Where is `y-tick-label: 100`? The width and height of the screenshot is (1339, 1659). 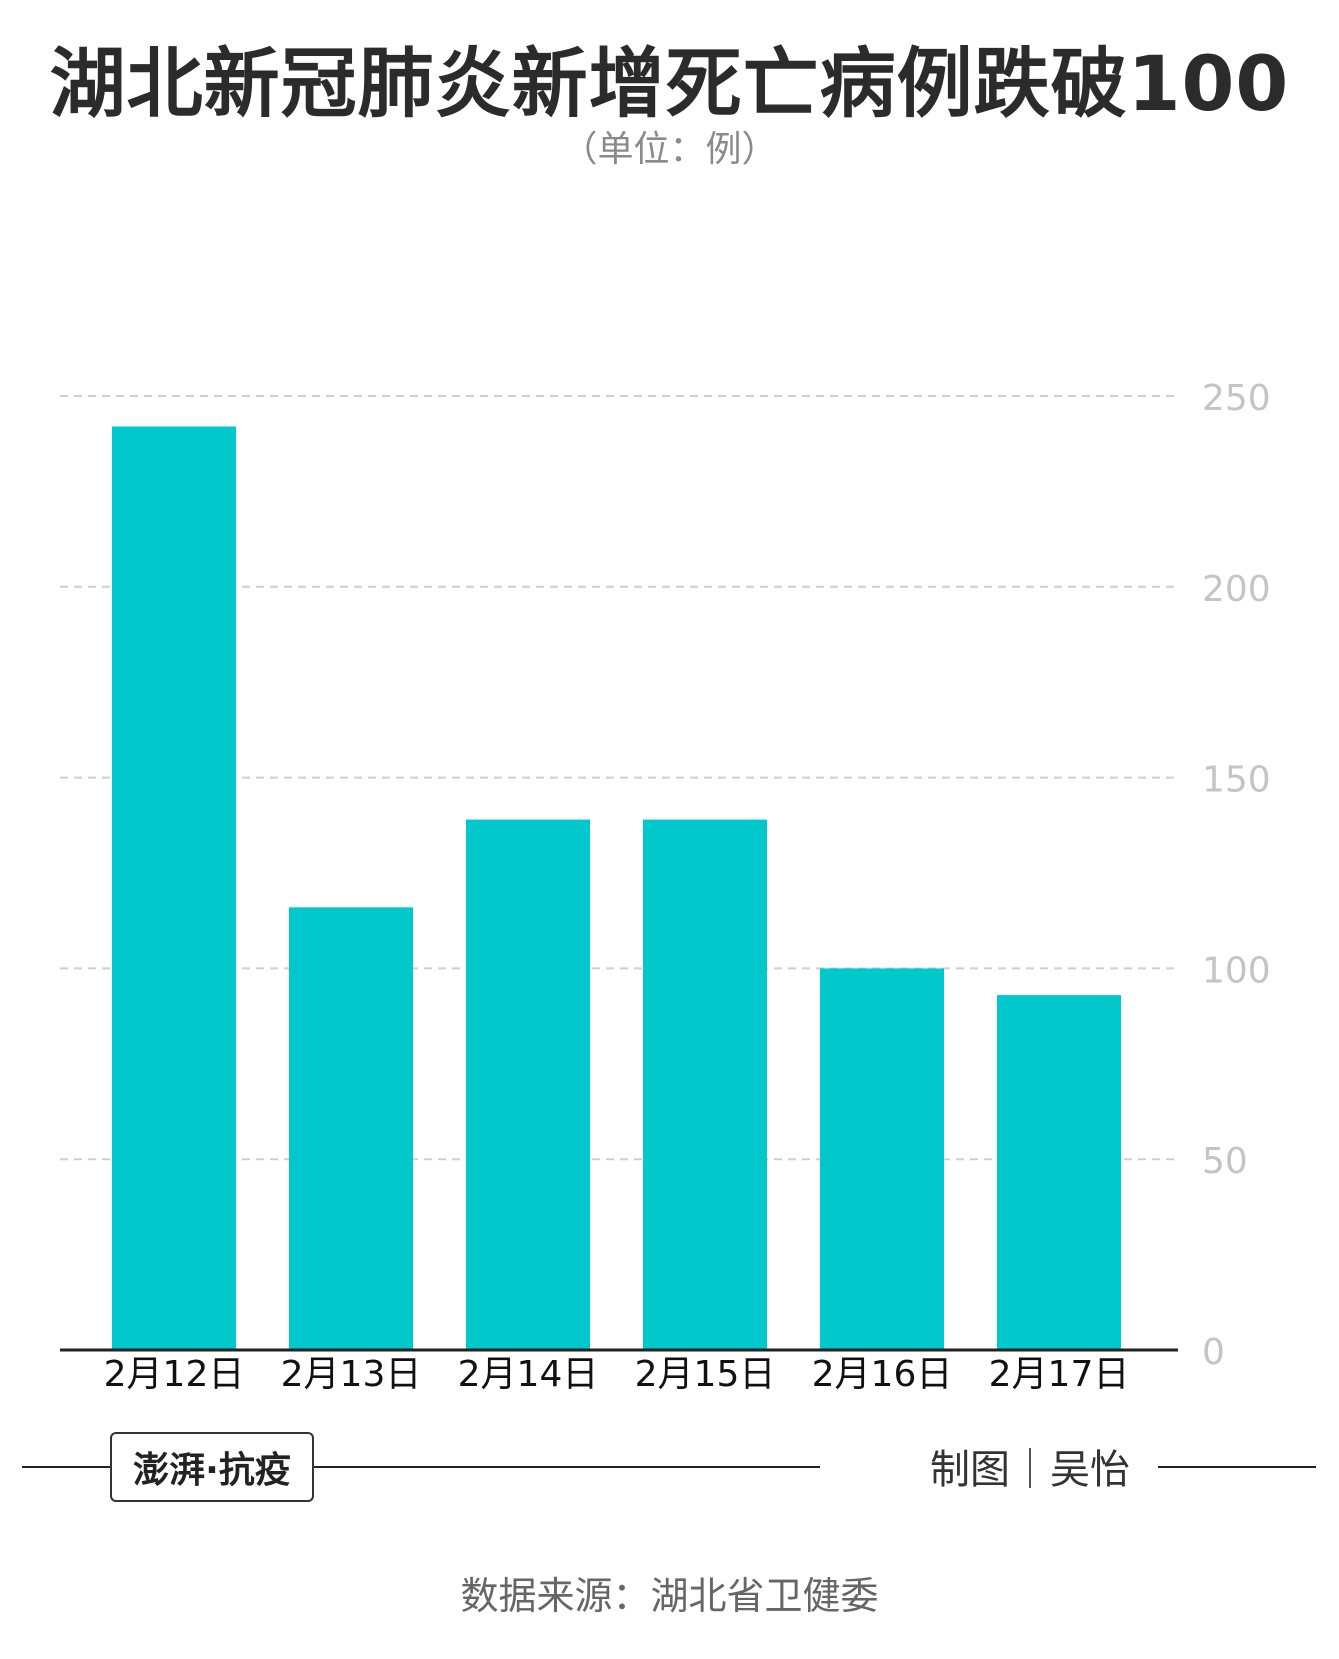
y-tick-label: 100 is located at coordinates (1236, 970).